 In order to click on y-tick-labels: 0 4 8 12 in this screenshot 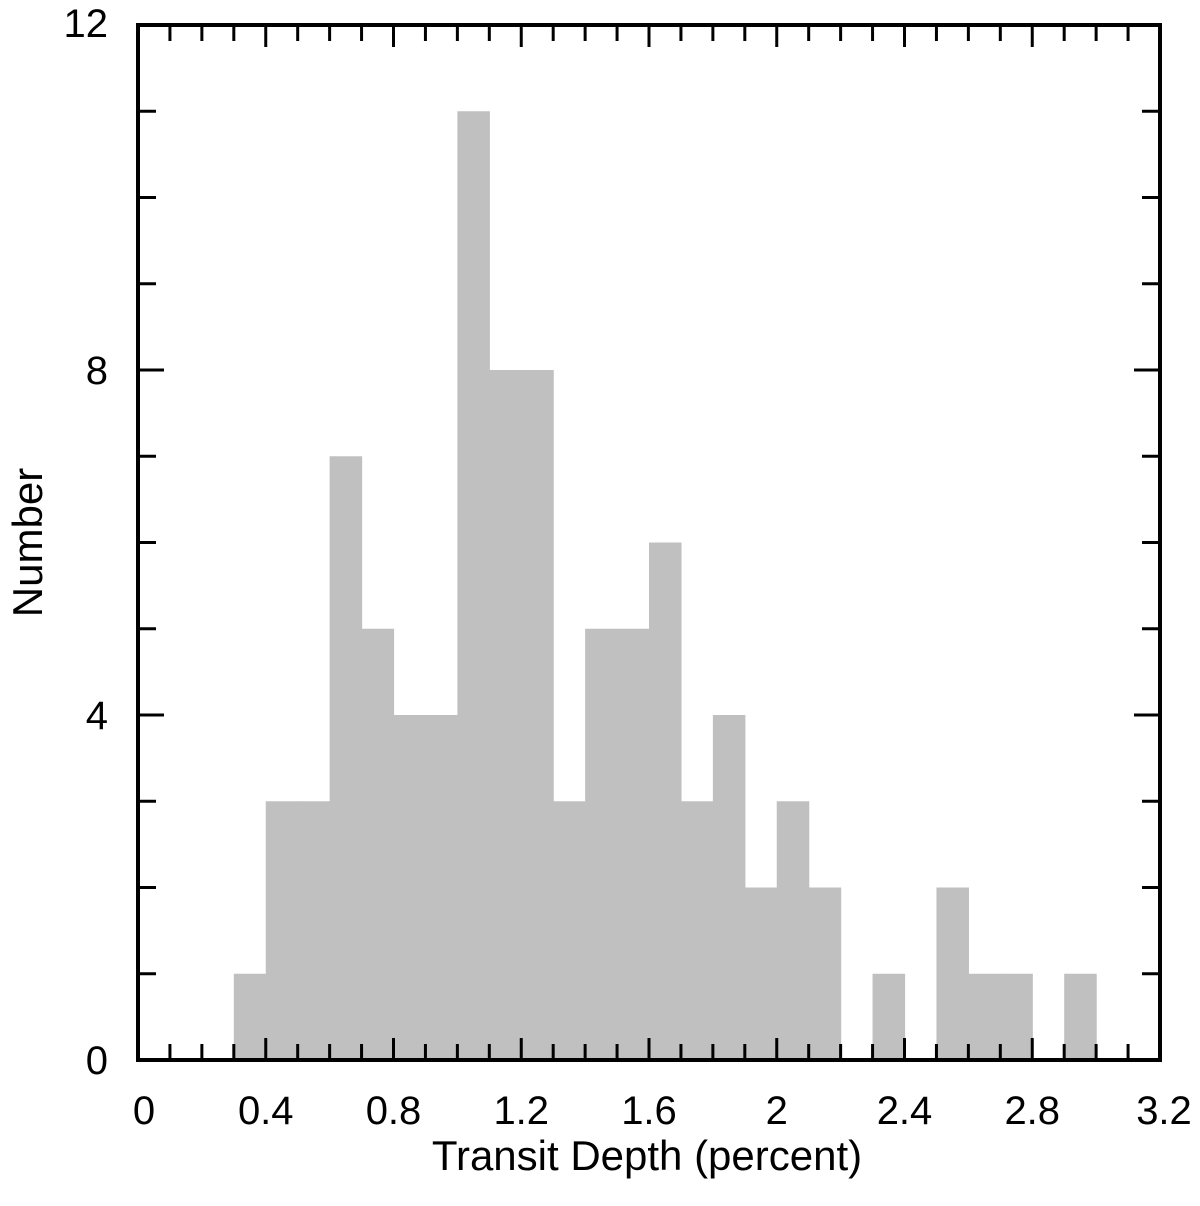, I will do `click(86, 542)`.